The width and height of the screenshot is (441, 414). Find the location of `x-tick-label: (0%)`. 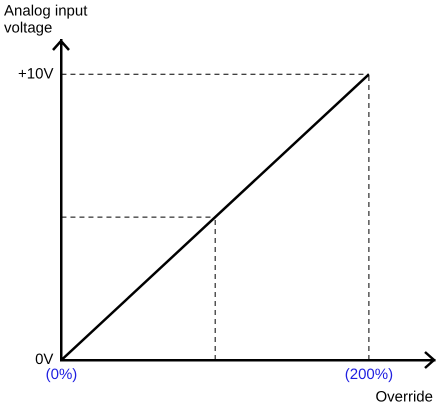

x-tick-label: (0%) is located at coordinates (62, 375).